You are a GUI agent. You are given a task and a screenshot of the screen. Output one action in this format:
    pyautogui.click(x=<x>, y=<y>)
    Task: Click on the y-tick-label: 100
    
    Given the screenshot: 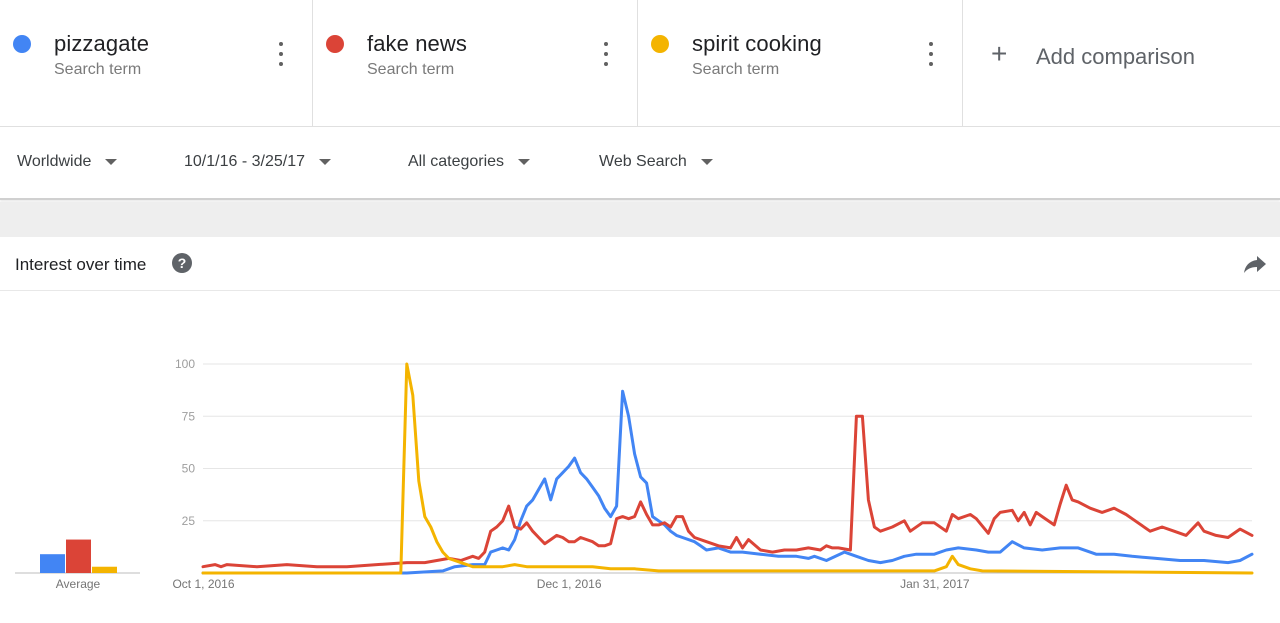 What is the action you would take?
    pyautogui.click(x=185, y=364)
    